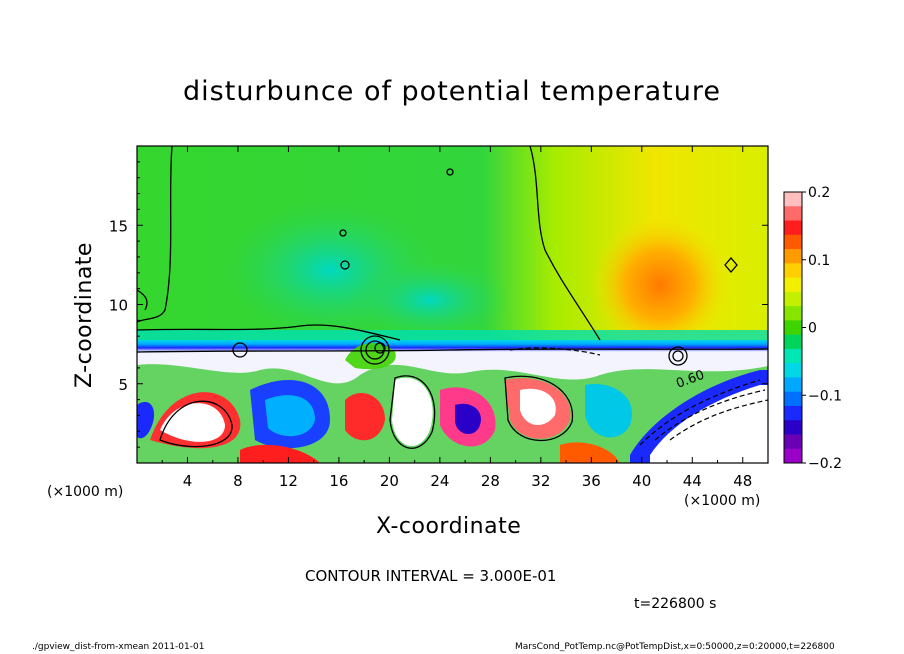 The image size is (904, 654). Describe the element at coordinates (85, 492) in the screenshot. I see `x-unit-left: (×1000 m)` at that location.